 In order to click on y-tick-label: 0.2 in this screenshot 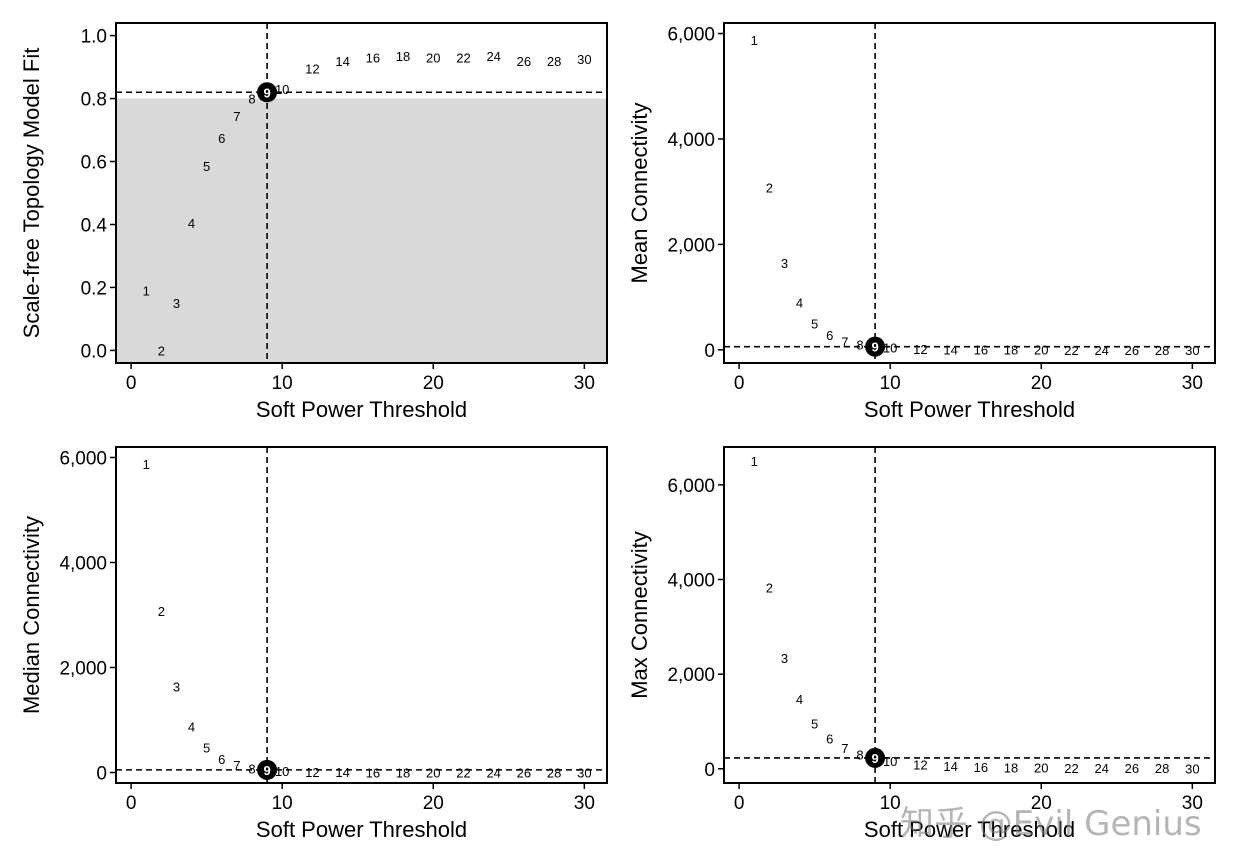, I will do `click(94, 288)`.